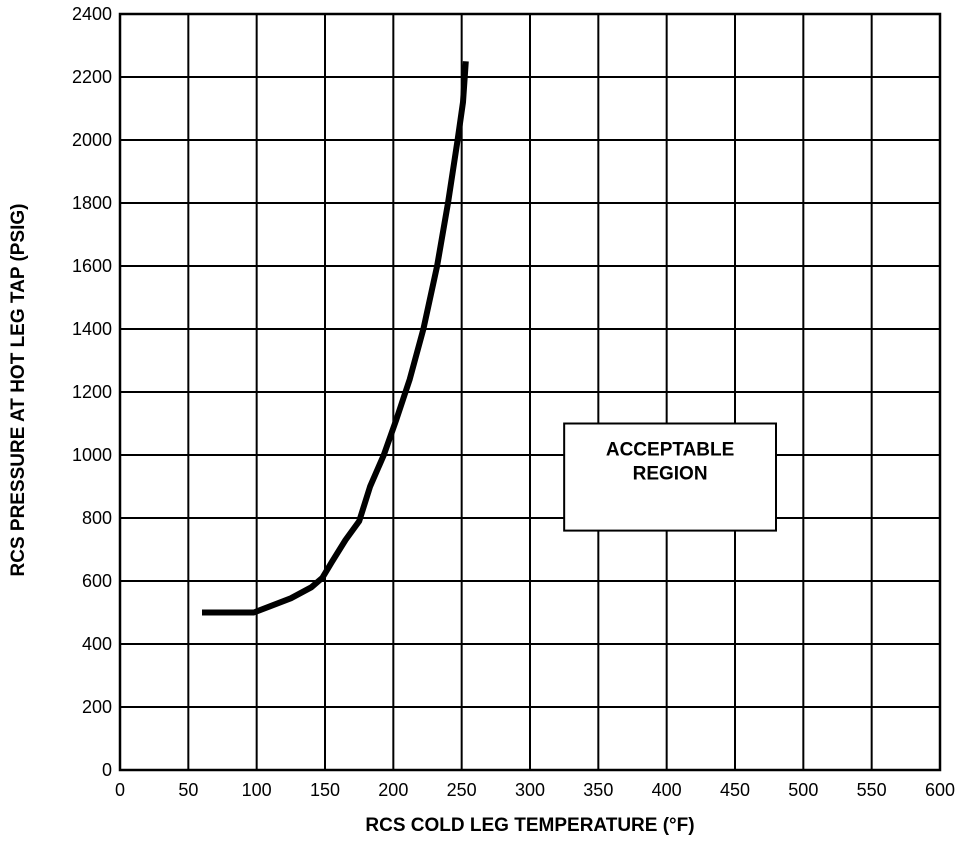 The height and width of the screenshot is (851, 960). What do you see at coordinates (670, 474) in the screenshot?
I see `annotation-text-0-1: REGION` at bounding box center [670, 474].